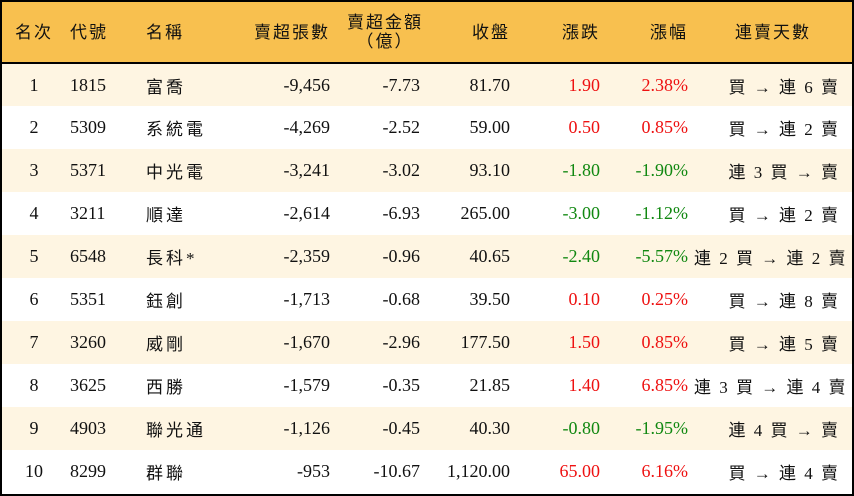 This screenshot has height=496, width=854. I want to click on close-cell: 81.70, so click(490, 84).